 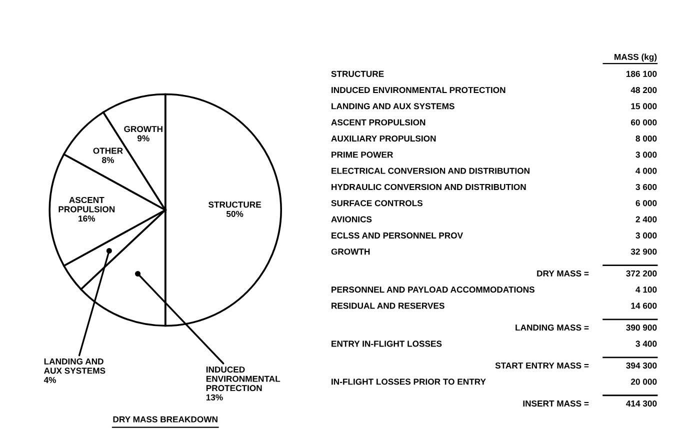 What do you see at coordinates (378, 122) in the screenshot?
I see `category-label: ASCENT PROPULSION` at bounding box center [378, 122].